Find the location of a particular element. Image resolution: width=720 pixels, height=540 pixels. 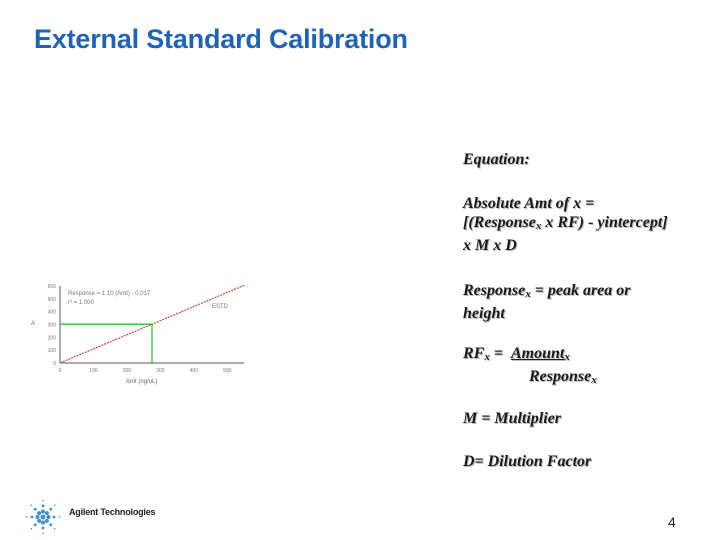

dilution-definition: D= Dilution Factor is located at coordinates (527, 461).